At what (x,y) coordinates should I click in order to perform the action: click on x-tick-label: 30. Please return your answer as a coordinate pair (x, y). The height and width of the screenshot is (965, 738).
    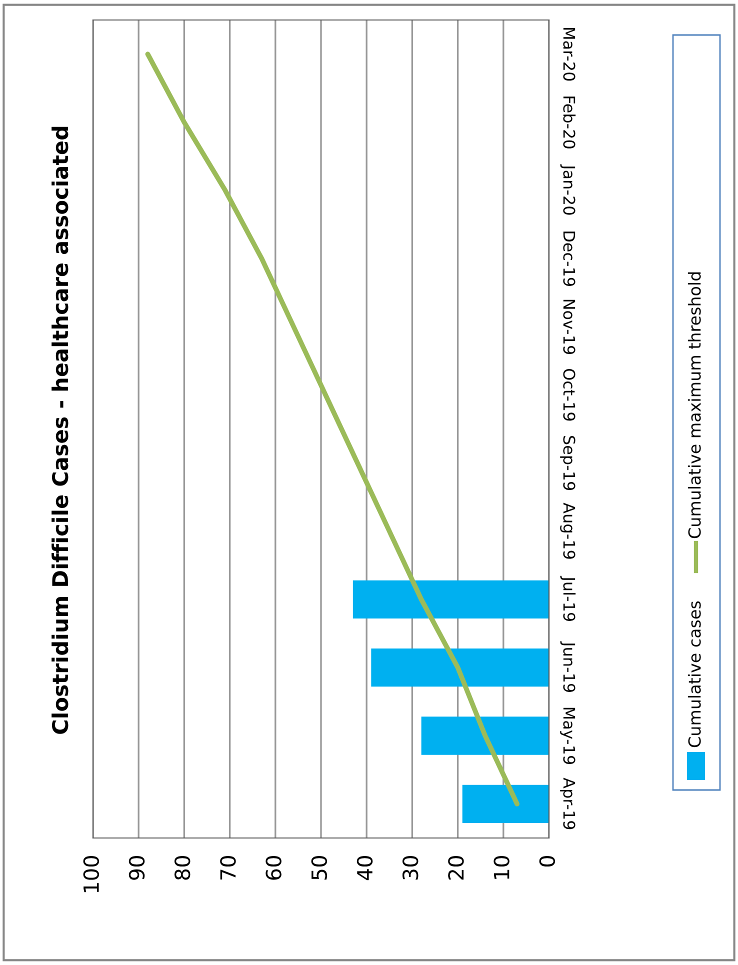
    Looking at the image, I should click on (410, 868).